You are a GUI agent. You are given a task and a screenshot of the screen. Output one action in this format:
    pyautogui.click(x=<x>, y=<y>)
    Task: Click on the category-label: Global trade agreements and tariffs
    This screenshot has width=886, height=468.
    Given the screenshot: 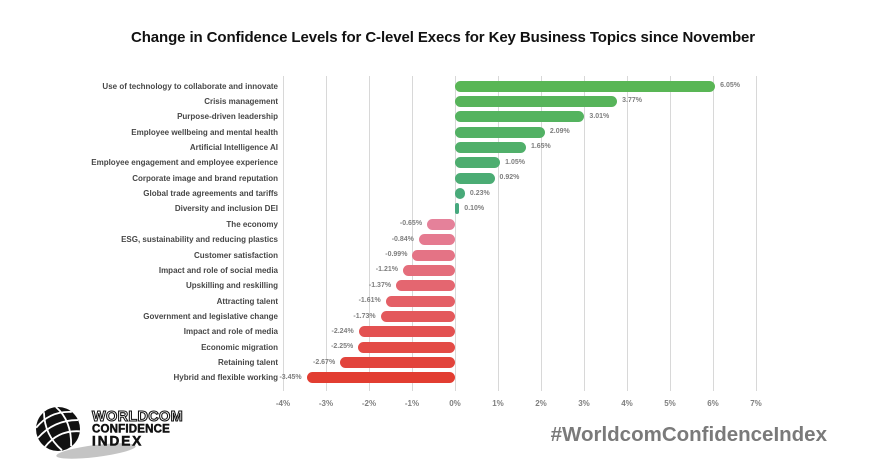 What is the action you would take?
    pyautogui.click(x=210, y=194)
    